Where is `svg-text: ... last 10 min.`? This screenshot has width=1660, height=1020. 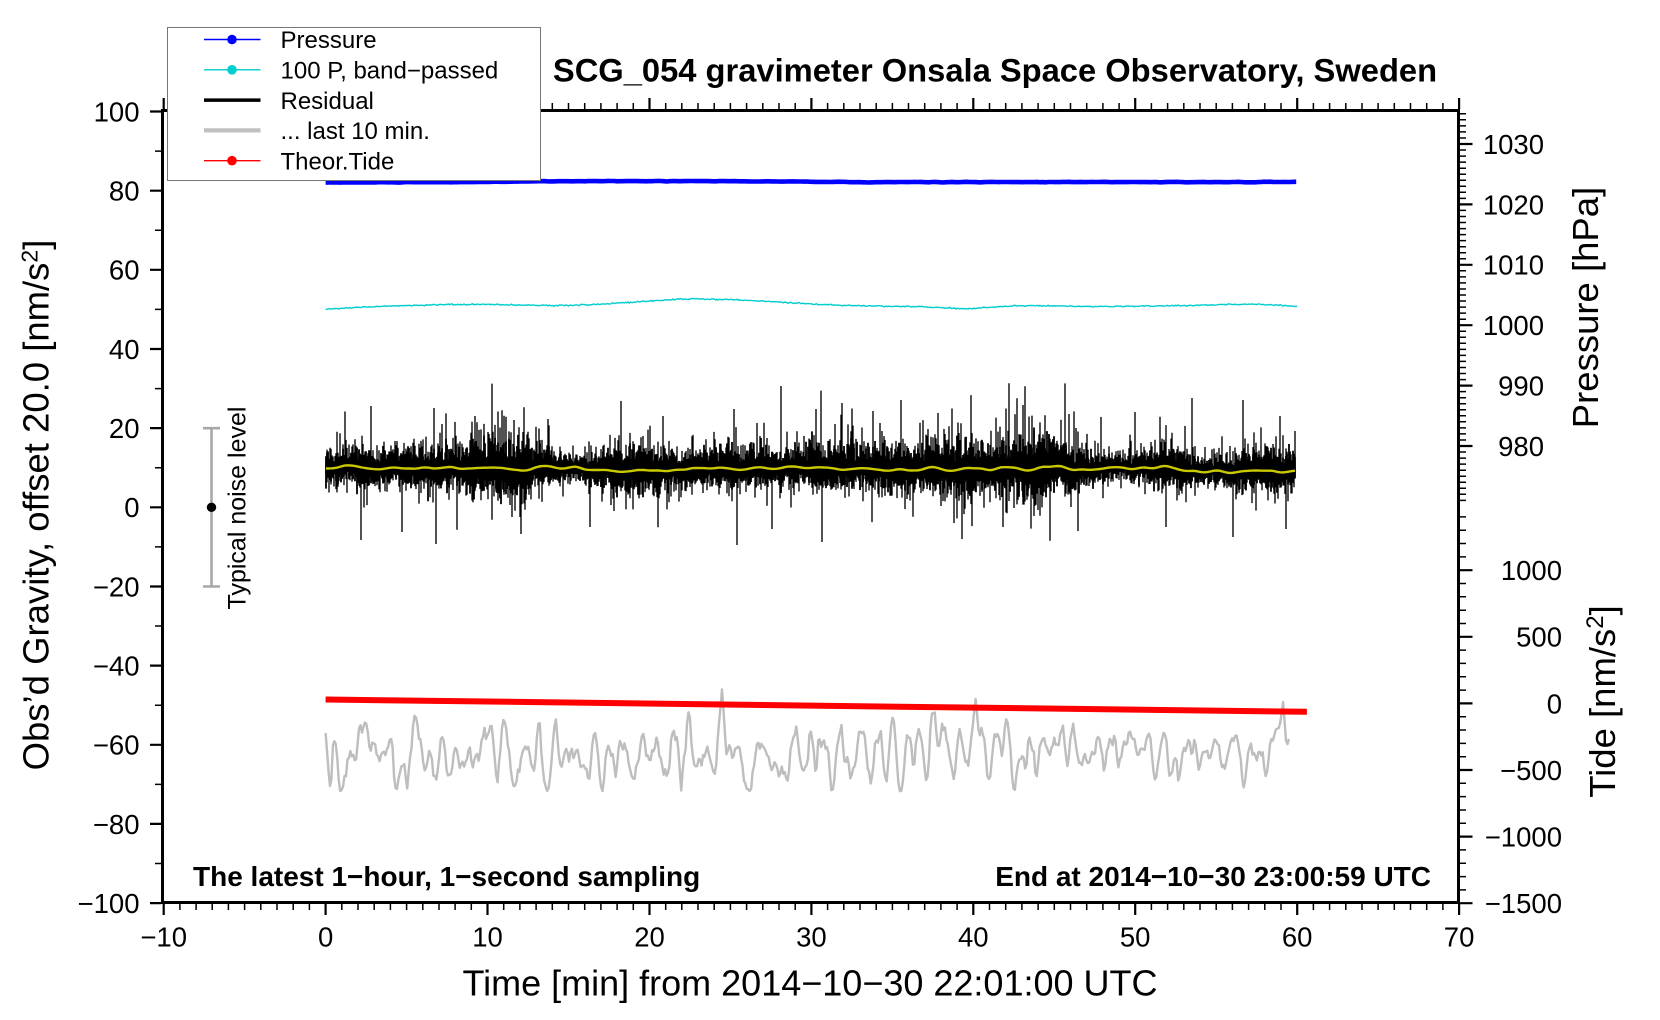 svg-text: ... last 10 min. is located at coordinates (355, 131).